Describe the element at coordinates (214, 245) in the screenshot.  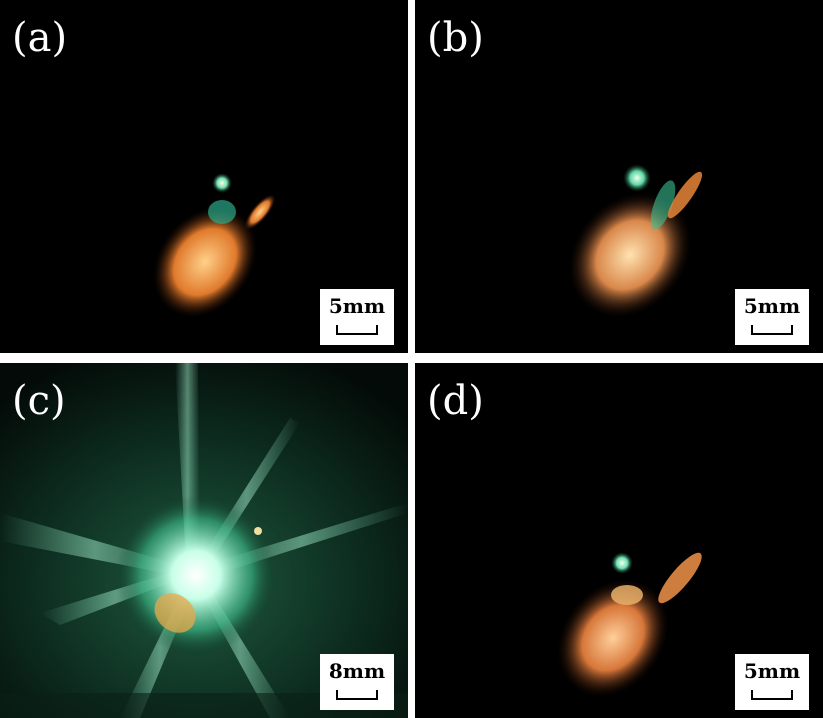
I see `arc-photo-a` at that location.